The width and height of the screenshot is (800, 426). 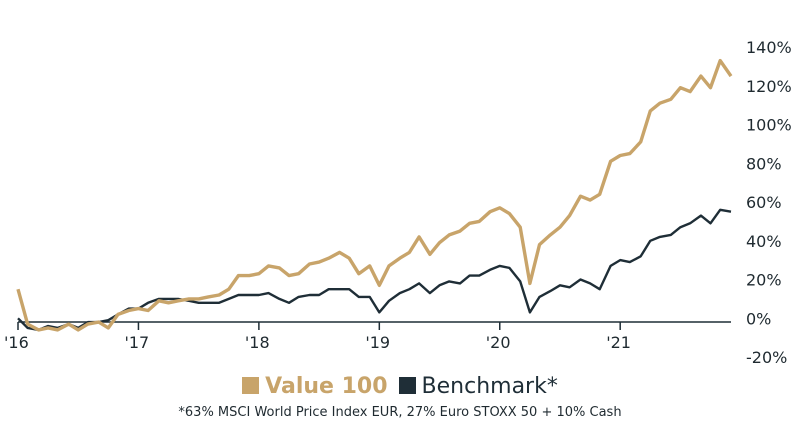 I want to click on x-tick-label: '17, so click(x=136, y=342).